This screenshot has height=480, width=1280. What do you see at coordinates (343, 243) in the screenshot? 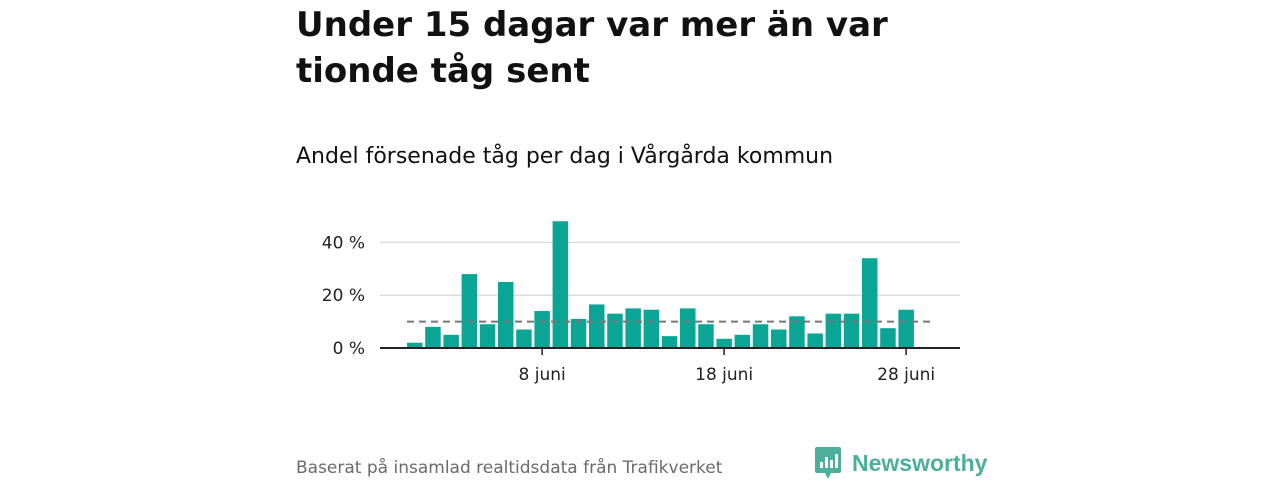
I see `y-tick-label: 40 %` at bounding box center [343, 243].